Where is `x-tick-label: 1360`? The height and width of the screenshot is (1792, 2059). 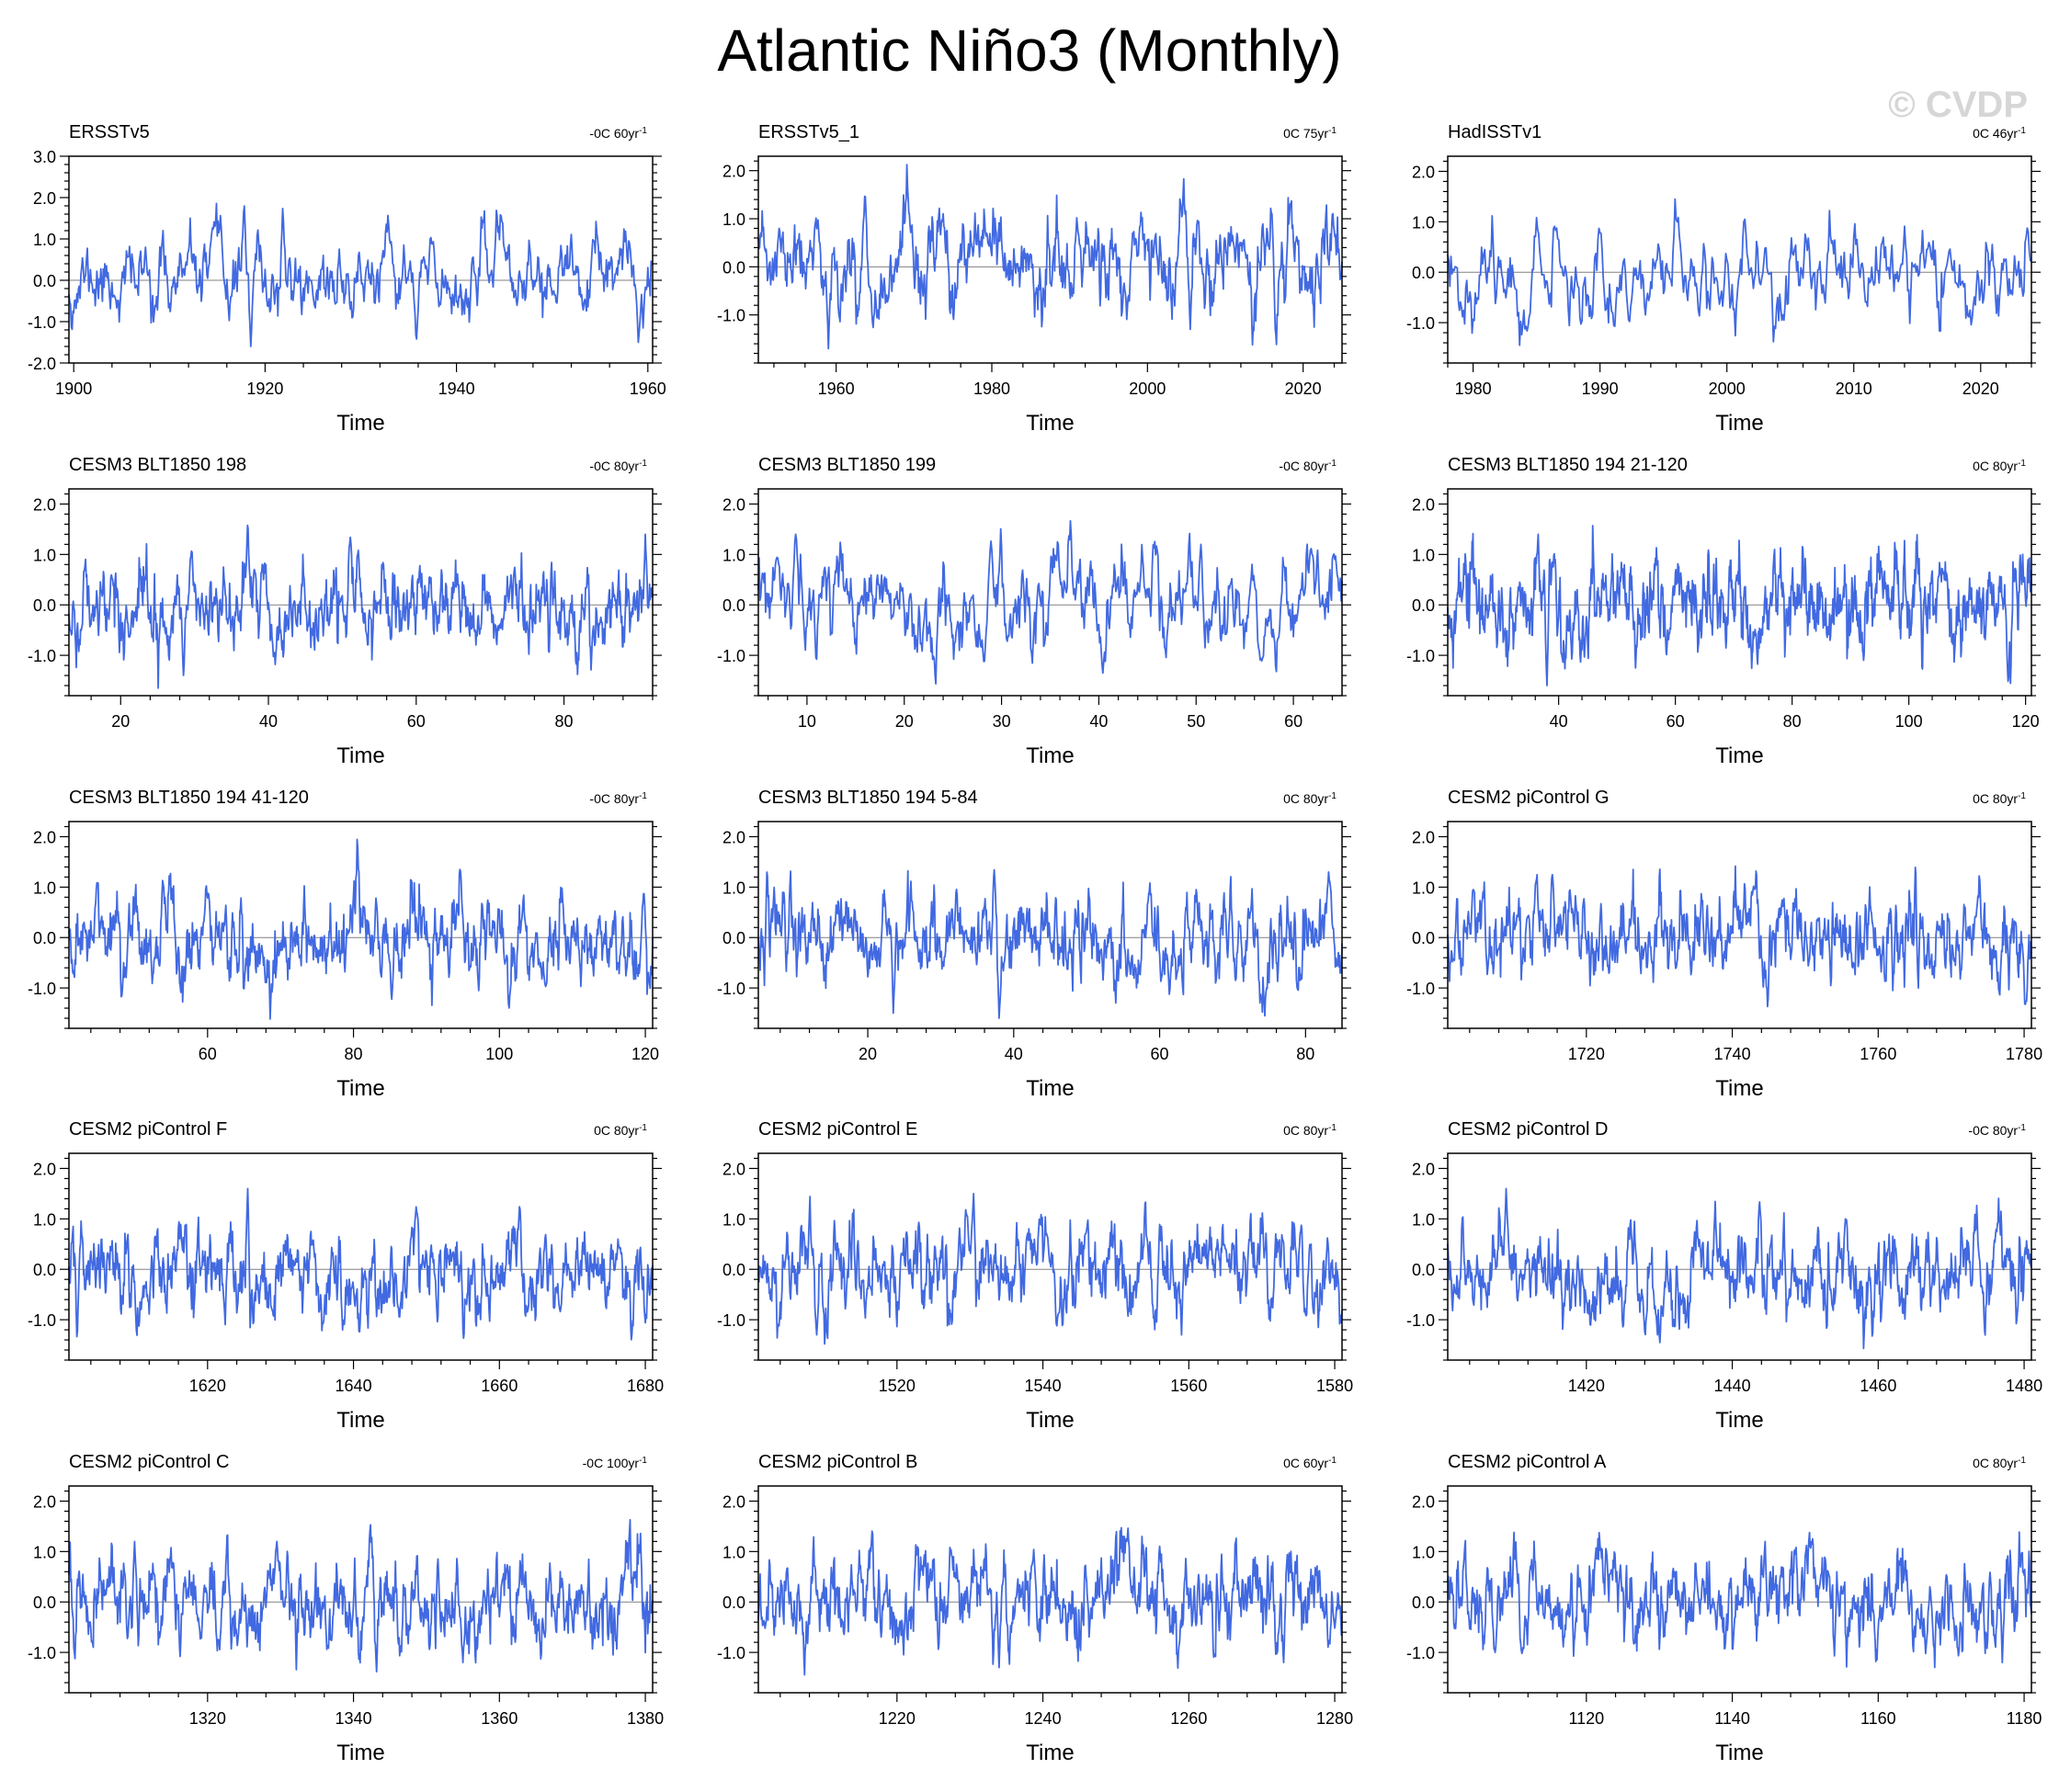
x-tick-label: 1360 is located at coordinates (500, 1718).